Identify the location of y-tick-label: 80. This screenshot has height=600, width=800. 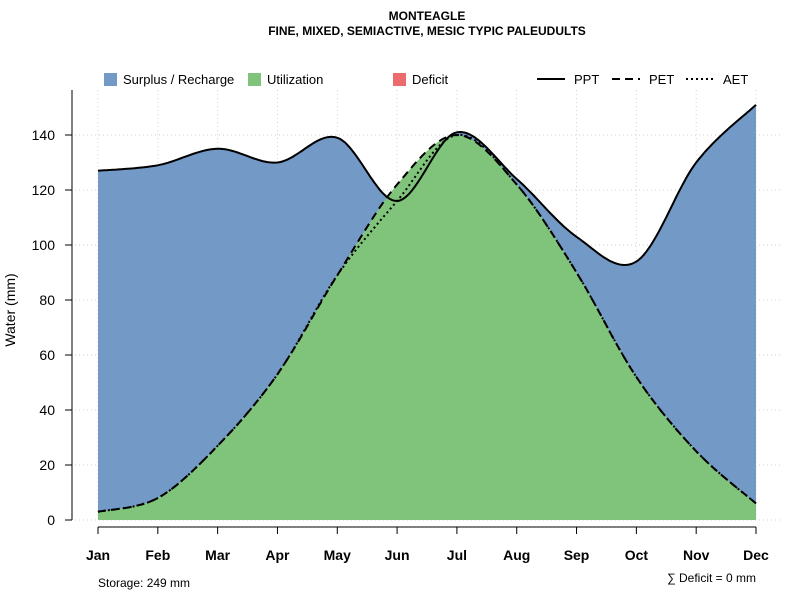
(47, 300).